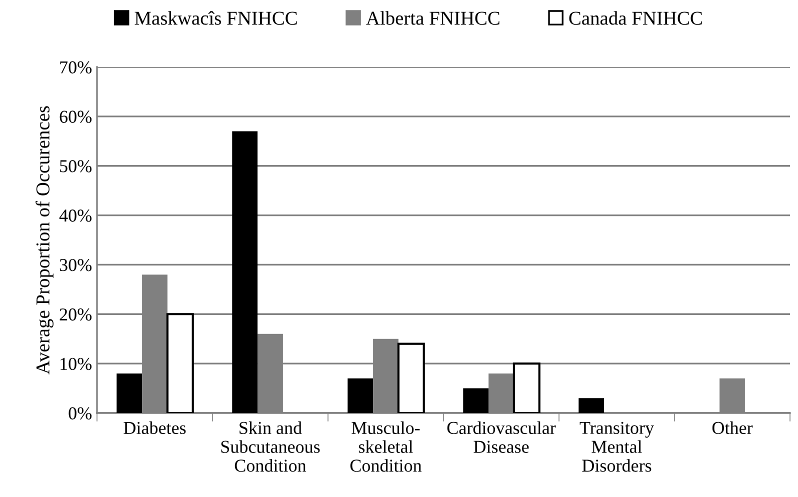  What do you see at coordinates (386, 446) in the screenshot?
I see `x-tick-label: Musculo- skeletal Condition` at bounding box center [386, 446].